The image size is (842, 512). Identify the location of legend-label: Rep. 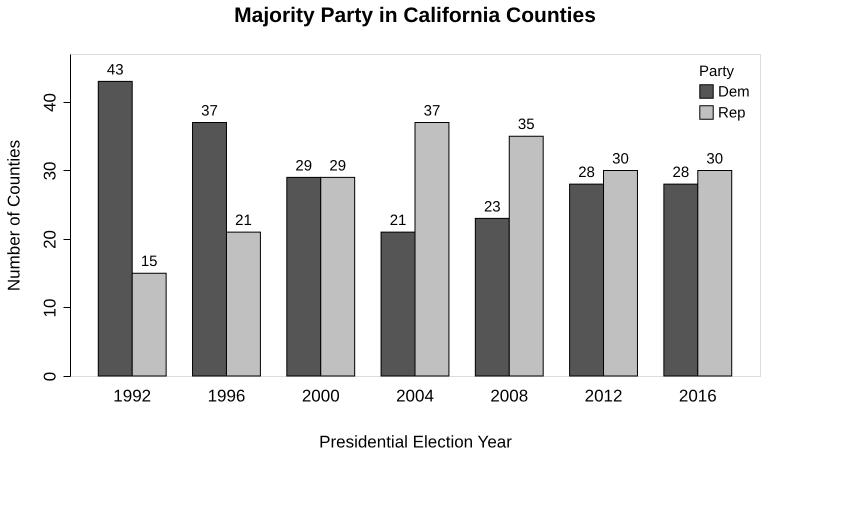
(732, 113).